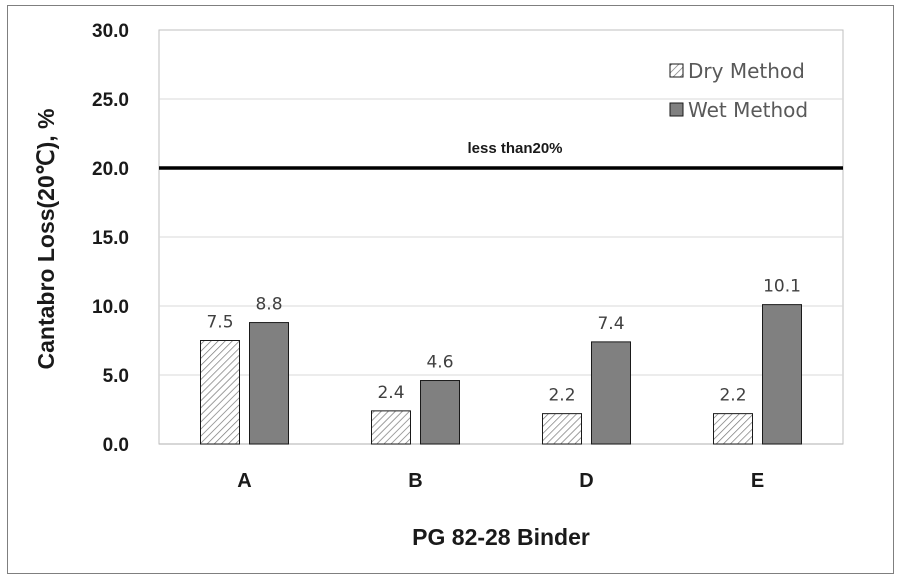  Describe the element at coordinates (219, 323) in the screenshot. I see `data-label-dry-method-a: 7.5` at that location.